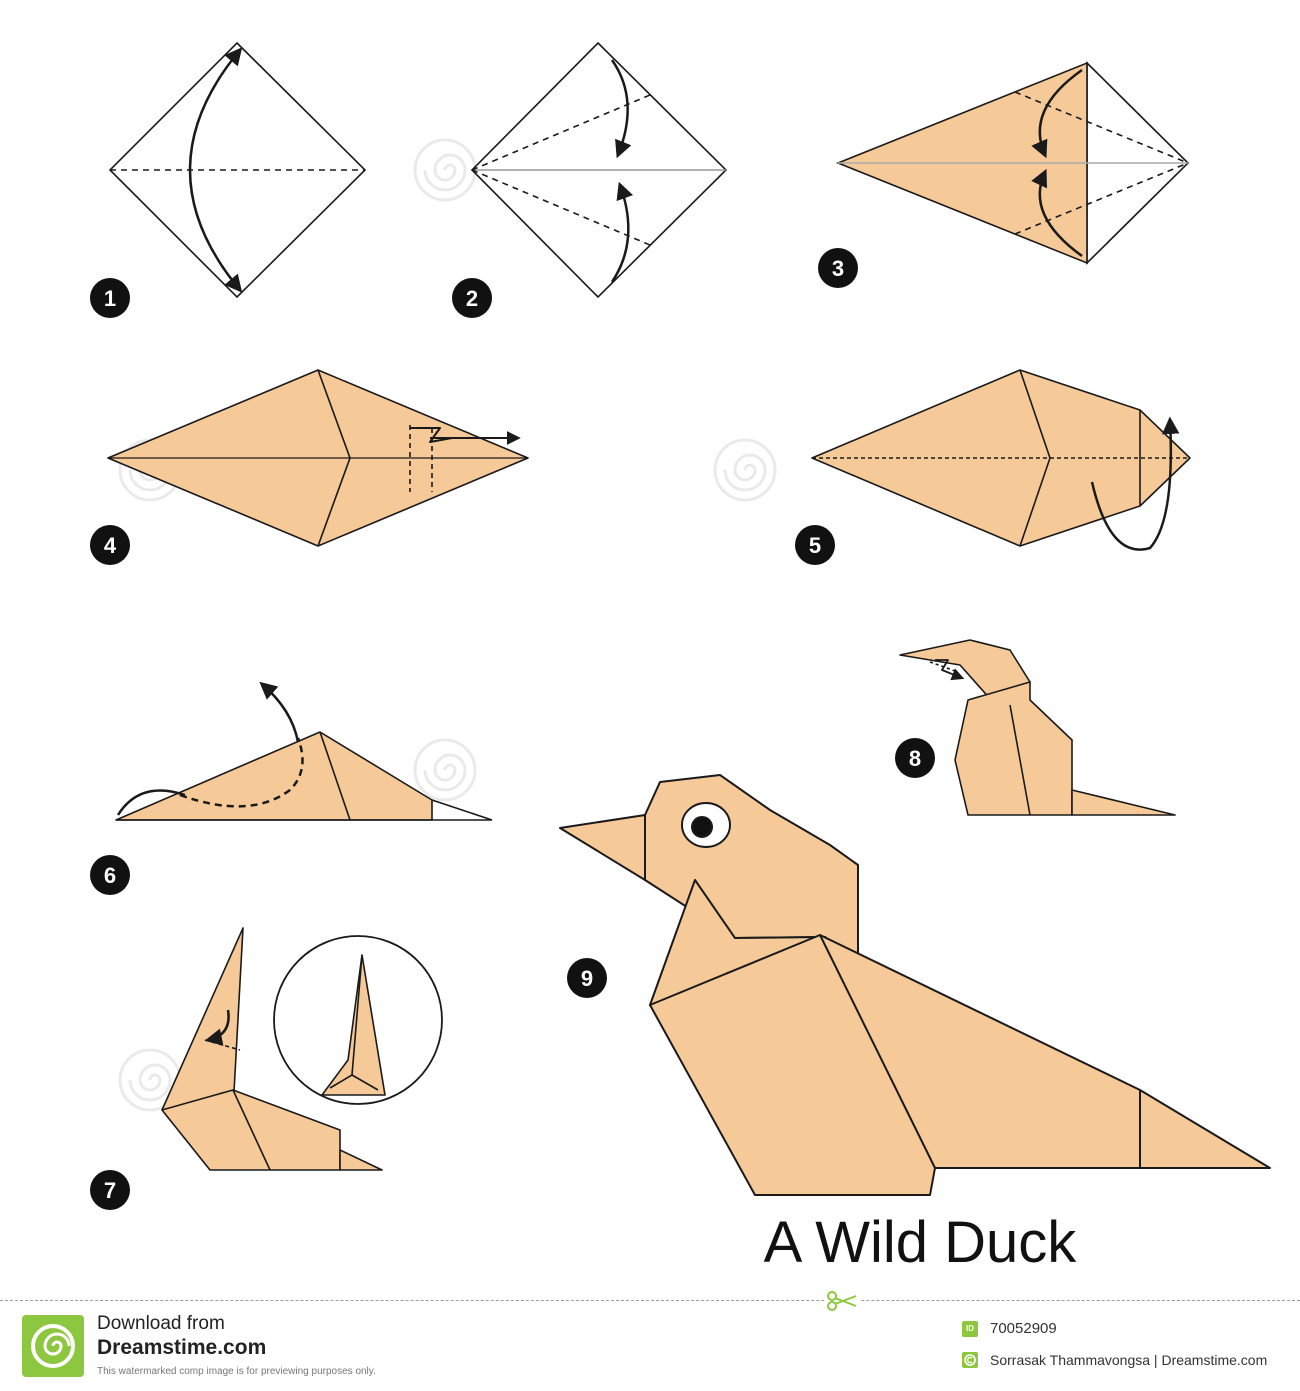 The height and width of the screenshot is (1391, 1300). I want to click on step-badge-7: 7, so click(110, 1190).